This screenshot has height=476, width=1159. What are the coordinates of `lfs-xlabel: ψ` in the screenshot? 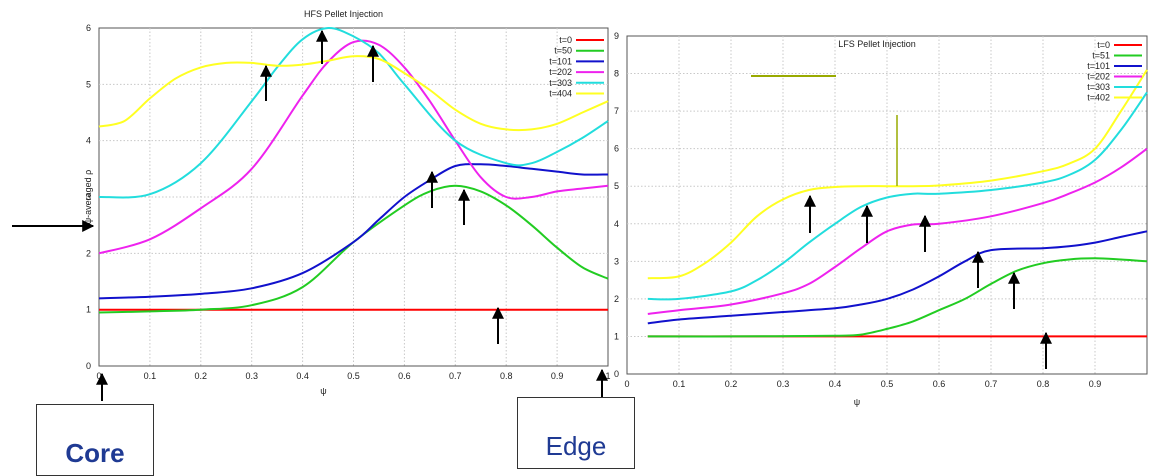 It's located at (857, 402).